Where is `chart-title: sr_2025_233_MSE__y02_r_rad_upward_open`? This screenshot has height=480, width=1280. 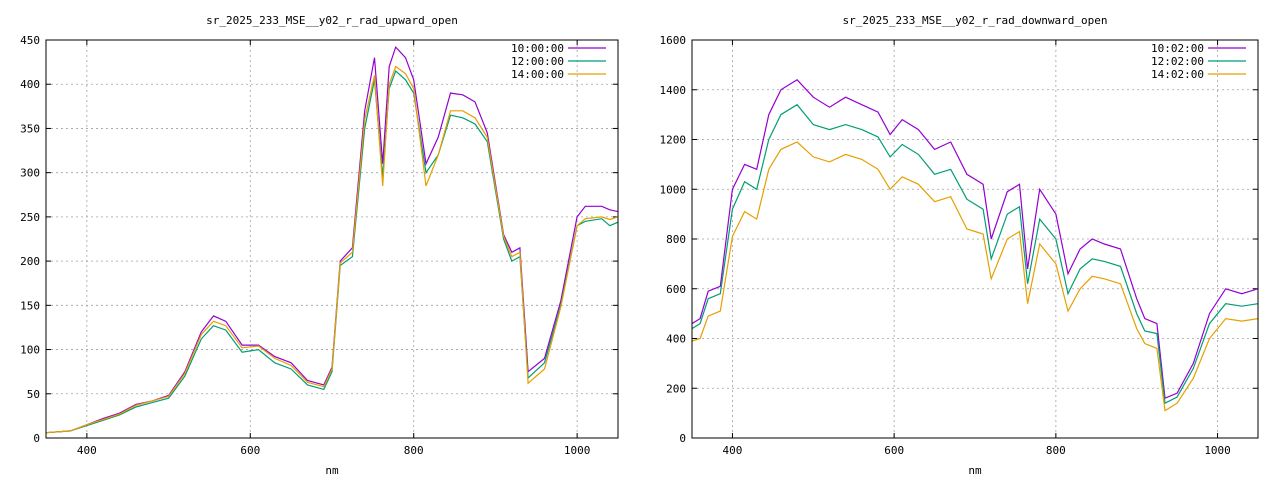
chart-title: sr_2025_233_MSE__y02_r_rad_upward_open is located at coordinates (332, 20).